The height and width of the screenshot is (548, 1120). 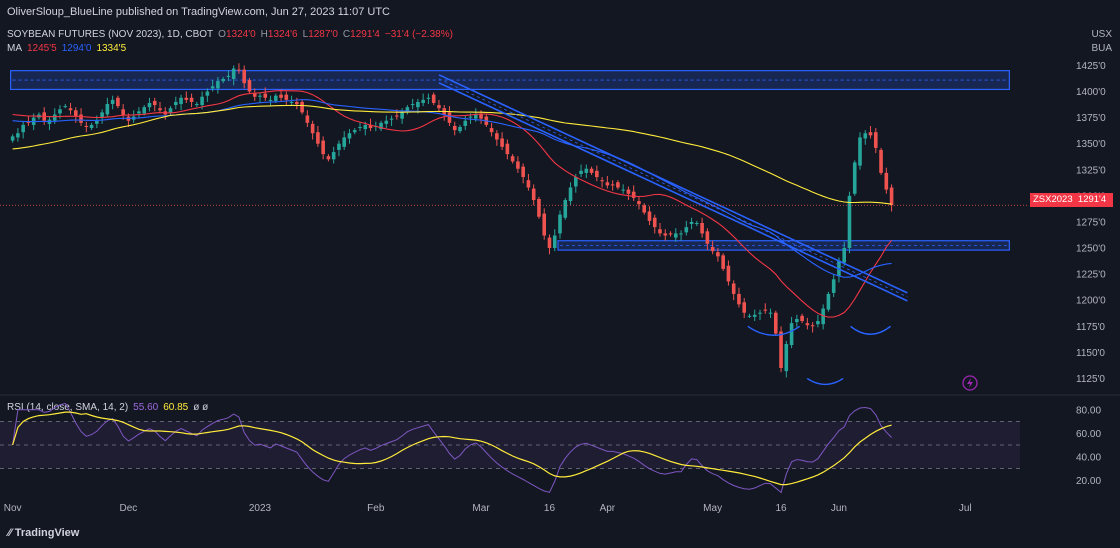 I want to click on right-shoulder-arc, so click(x=870, y=330).